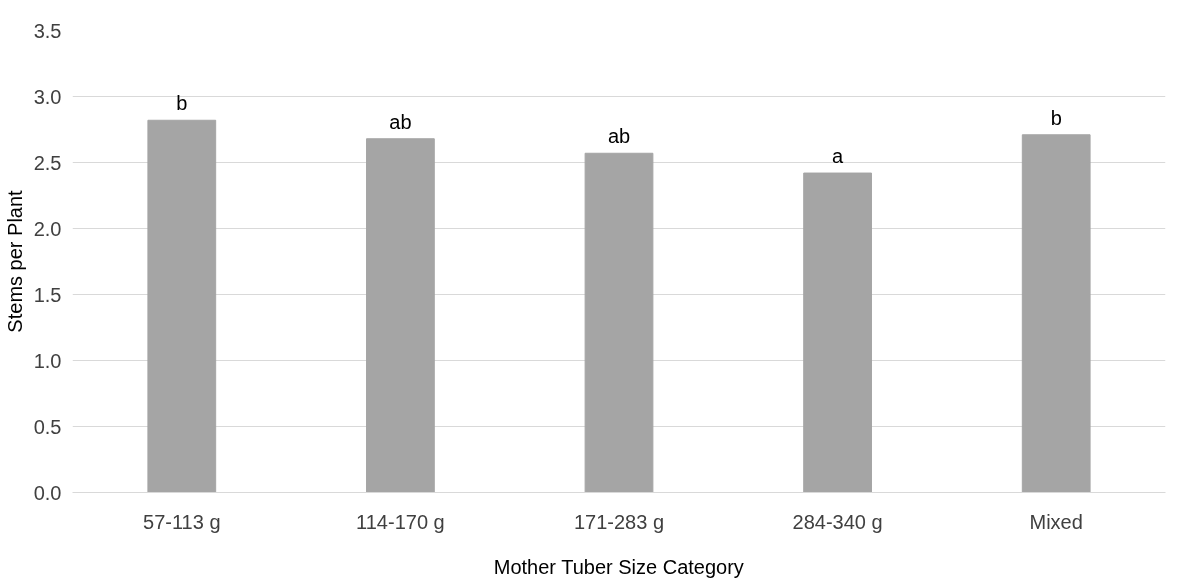 The image size is (1195, 580). I want to click on y-tick-label: 3.0, so click(47, 96).